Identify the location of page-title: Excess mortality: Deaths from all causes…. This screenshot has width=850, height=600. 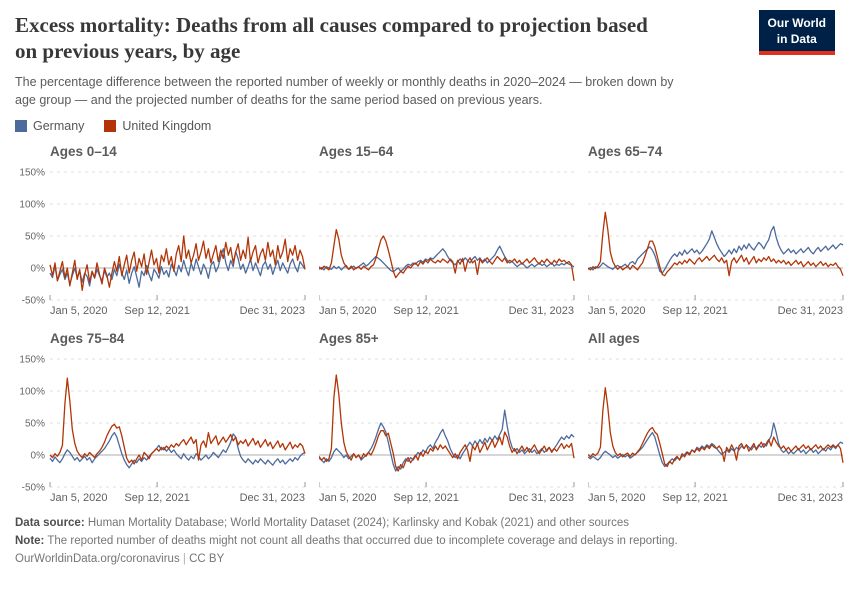
(392, 38).